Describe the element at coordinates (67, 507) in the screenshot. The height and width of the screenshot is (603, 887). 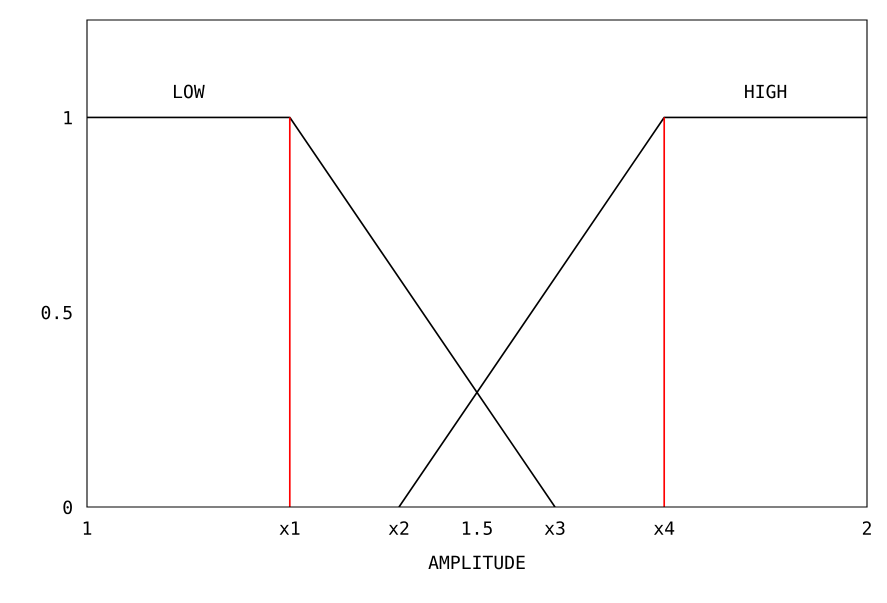
I see `y-tick-label: 0` at that location.